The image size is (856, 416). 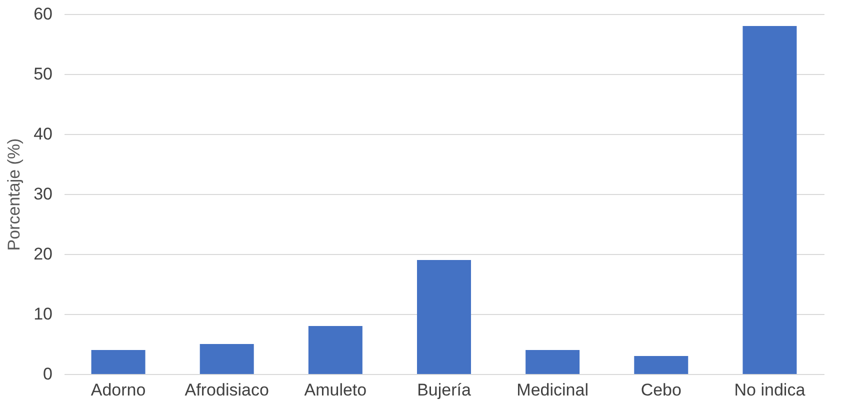 What do you see at coordinates (770, 390) in the screenshot?
I see `x-tick-label: No indica` at bounding box center [770, 390].